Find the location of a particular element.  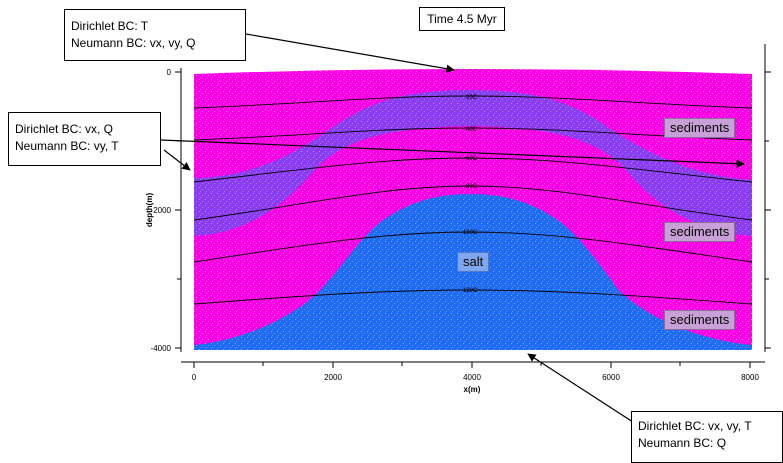

callout-top-boundary: Dirichlet BC: T Neumann BC: vx, vy, Q is located at coordinates (155, 35).